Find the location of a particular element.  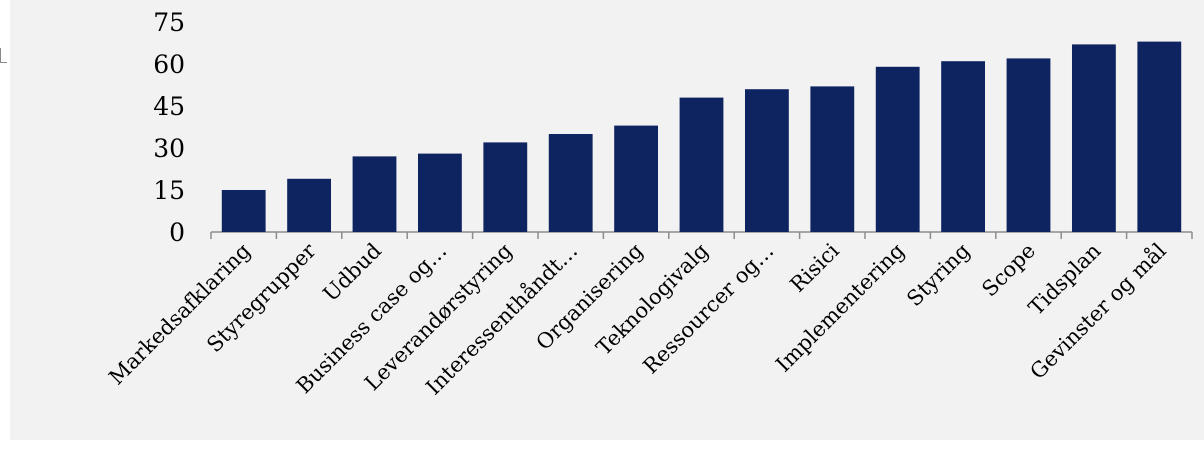

y-tick-label: 75 is located at coordinates (169, 22).